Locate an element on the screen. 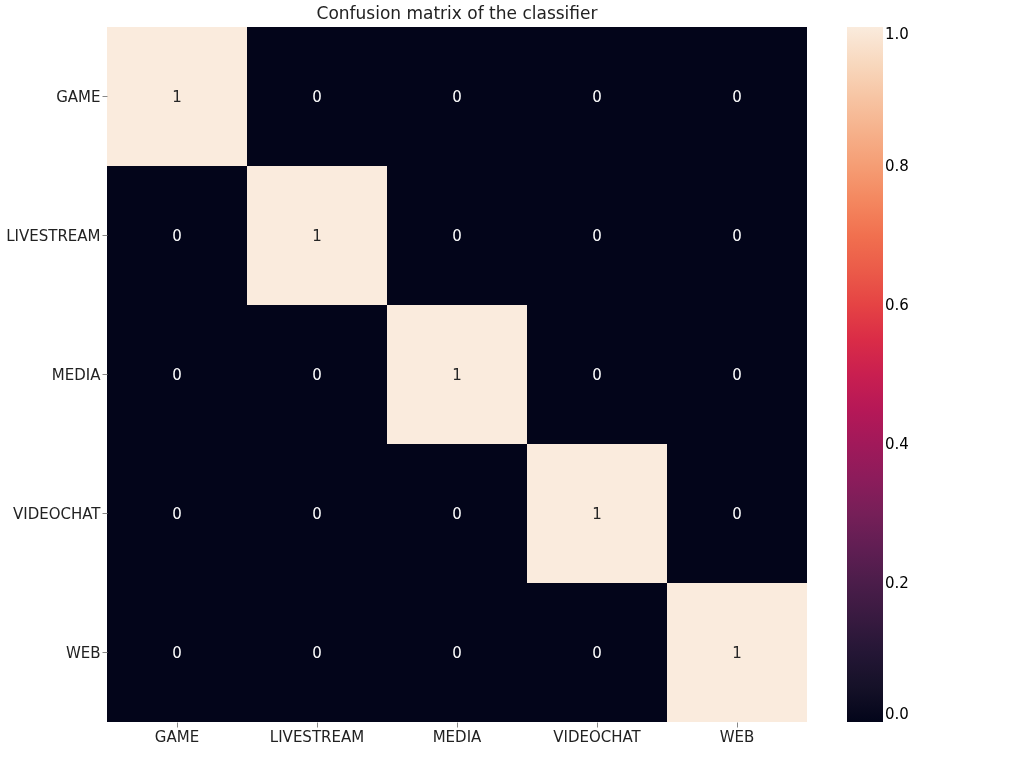 This screenshot has height=783, width=1020. y-tick-label: LIVESTREAM is located at coordinates (53, 235).